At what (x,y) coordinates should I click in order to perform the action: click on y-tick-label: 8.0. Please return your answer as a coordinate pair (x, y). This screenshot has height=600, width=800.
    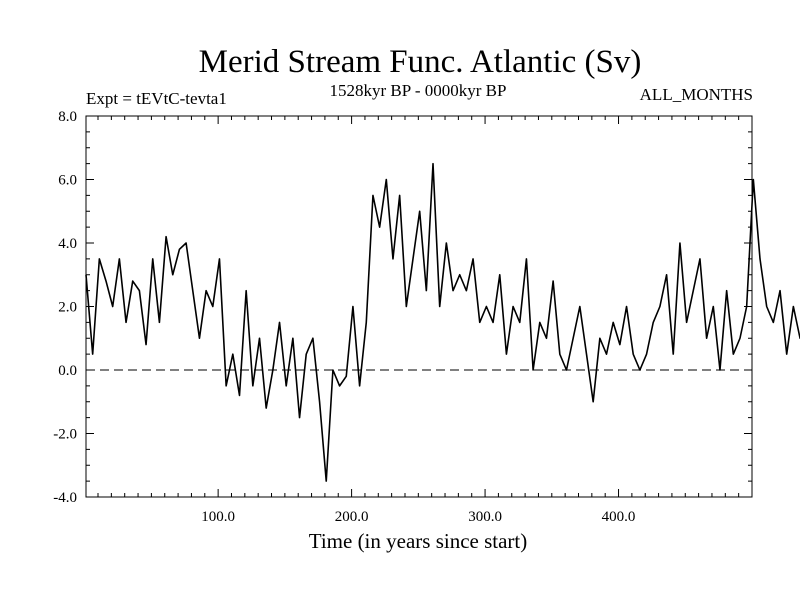
    Looking at the image, I should click on (67, 117).